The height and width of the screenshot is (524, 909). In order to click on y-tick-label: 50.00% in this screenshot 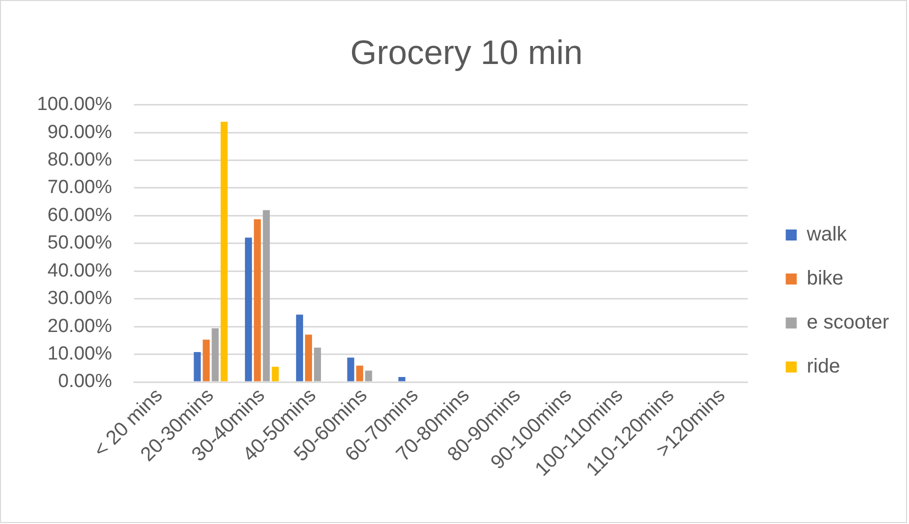, I will do `click(80, 243)`.